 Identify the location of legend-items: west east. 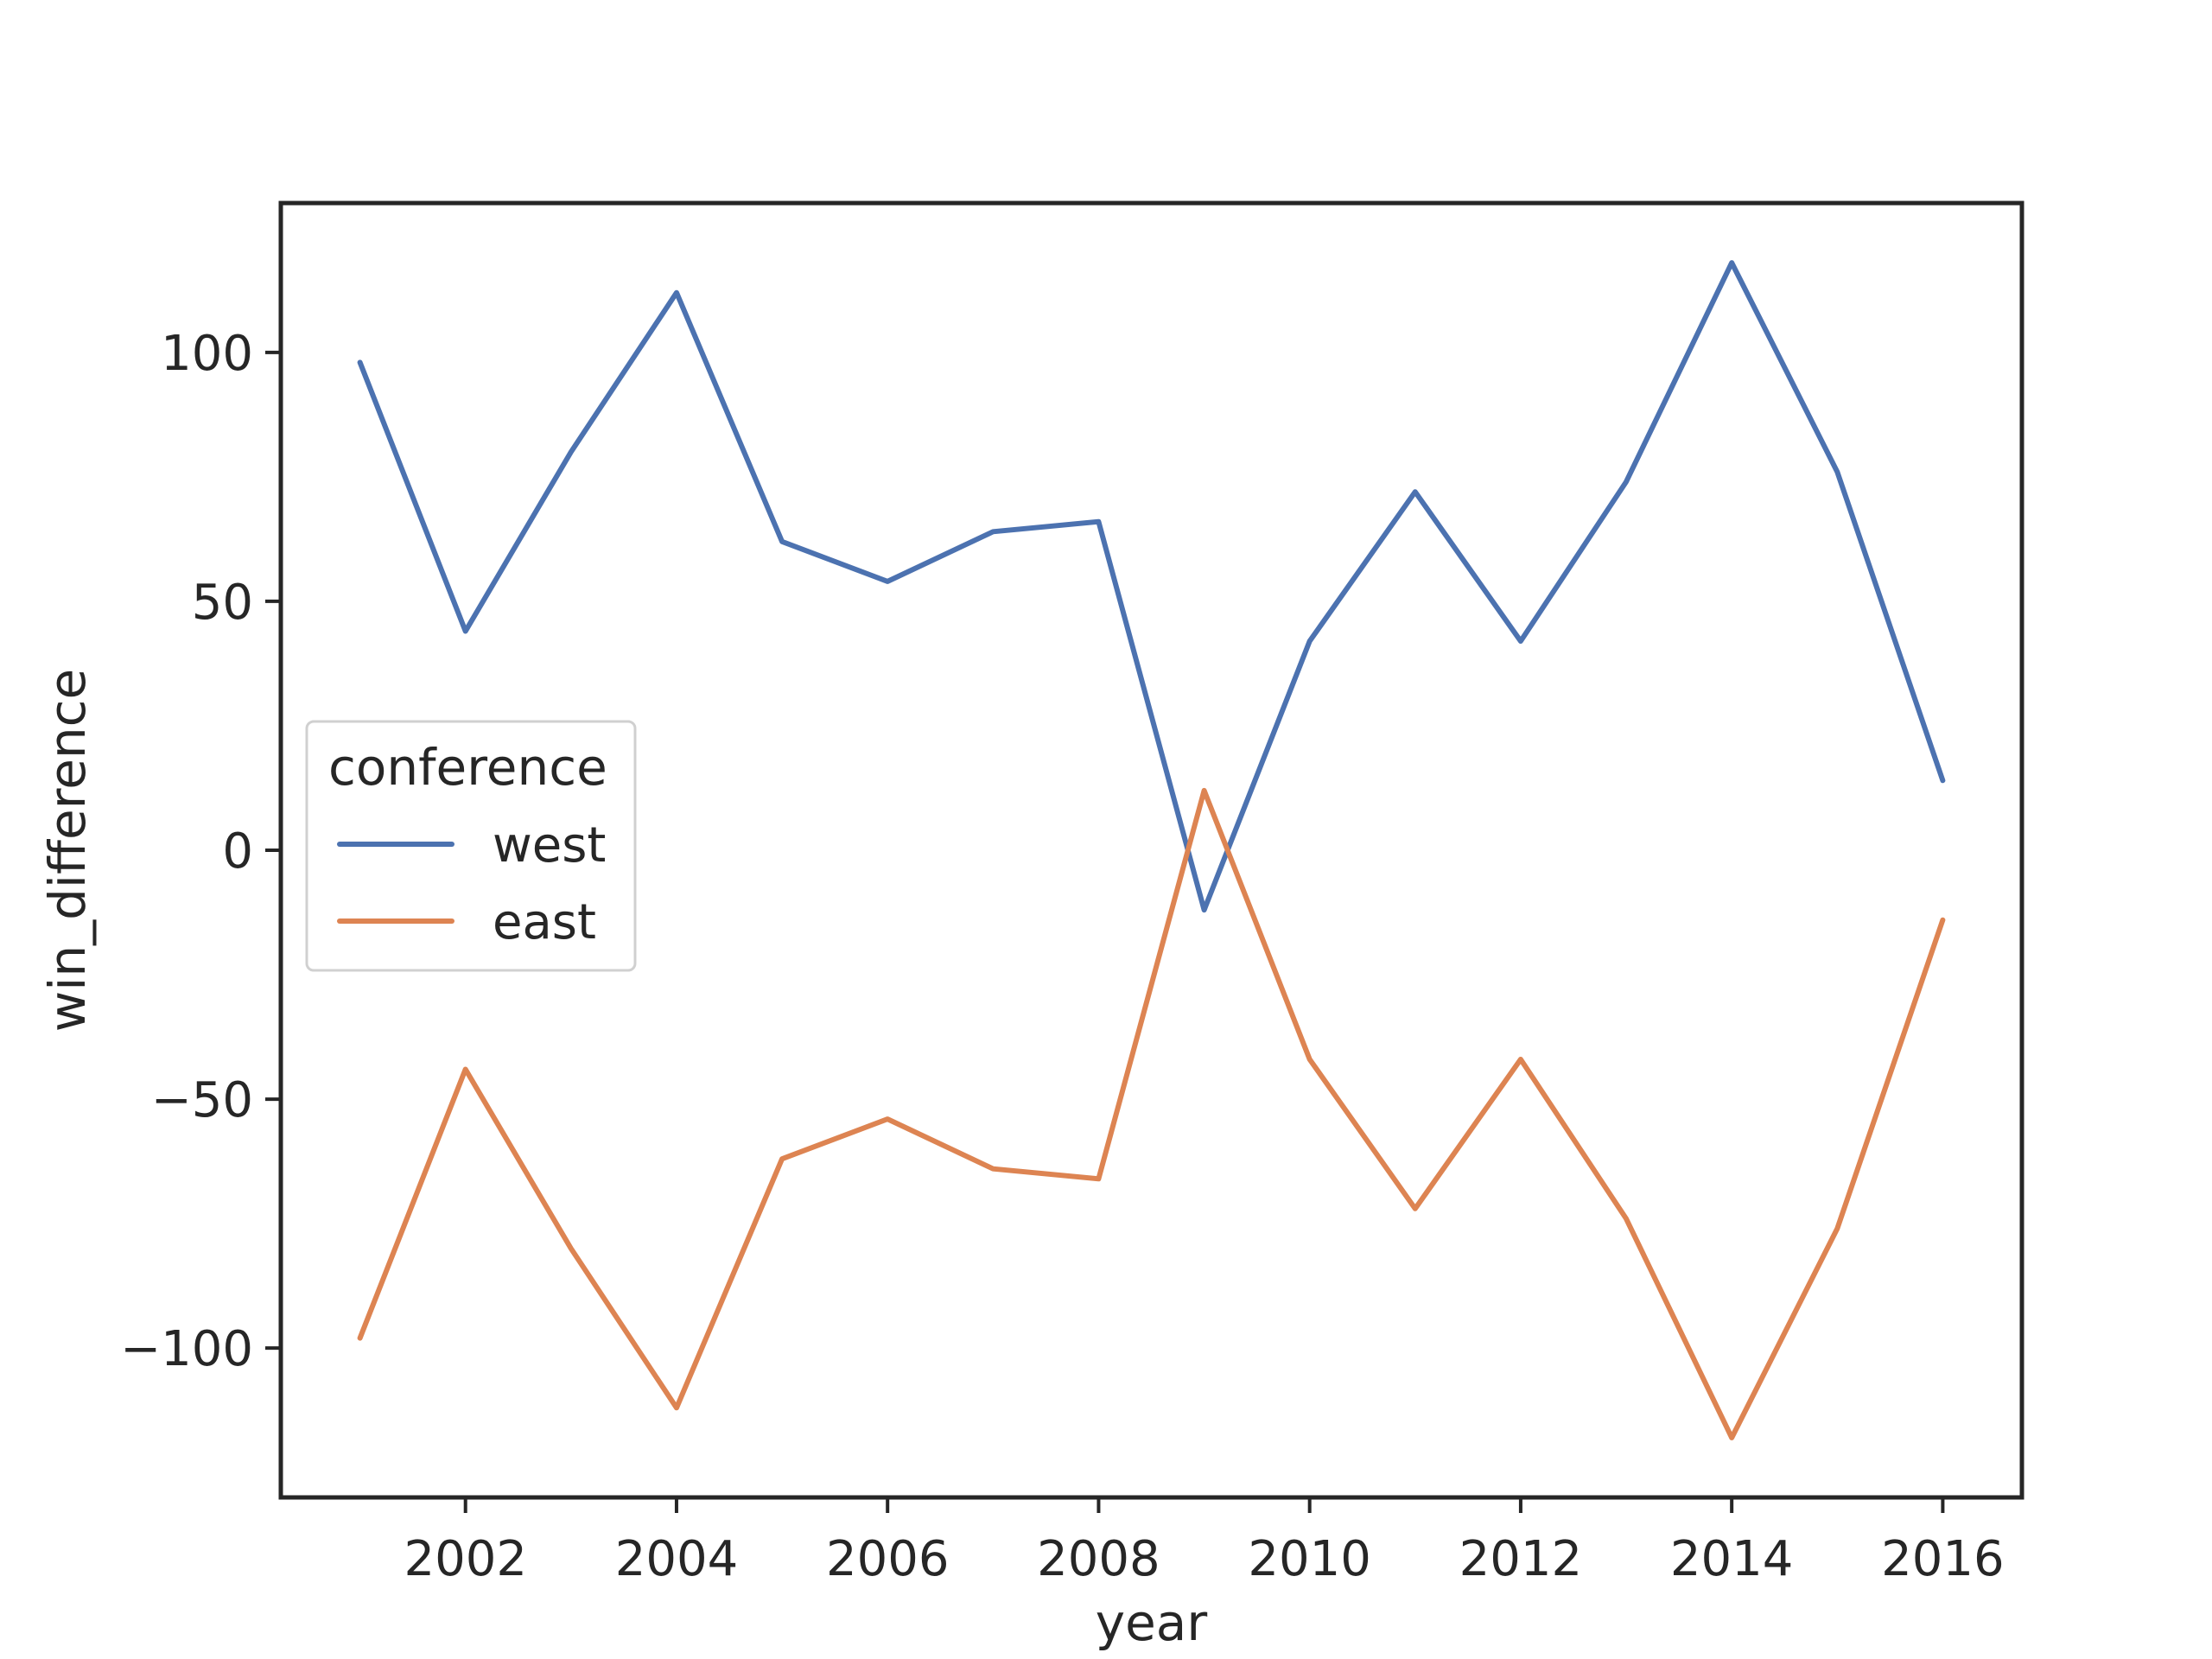
(471, 883).